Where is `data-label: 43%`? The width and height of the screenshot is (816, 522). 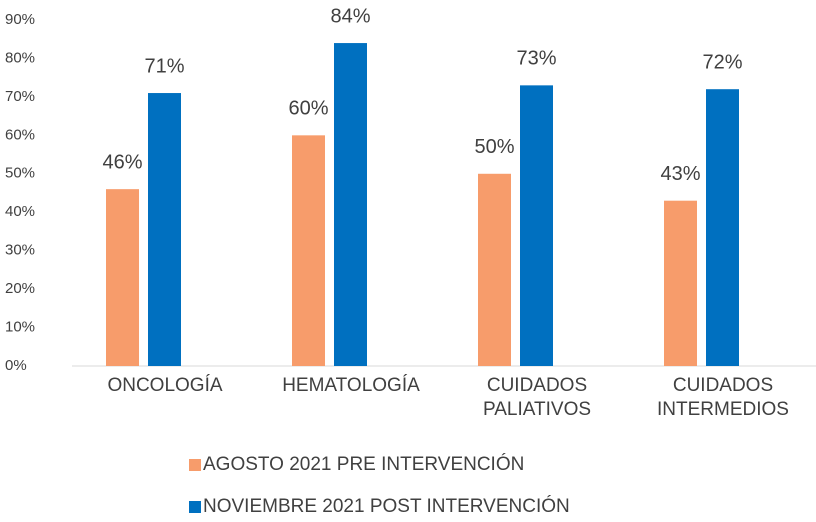
data-label: 43% is located at coordinates (680, 174).